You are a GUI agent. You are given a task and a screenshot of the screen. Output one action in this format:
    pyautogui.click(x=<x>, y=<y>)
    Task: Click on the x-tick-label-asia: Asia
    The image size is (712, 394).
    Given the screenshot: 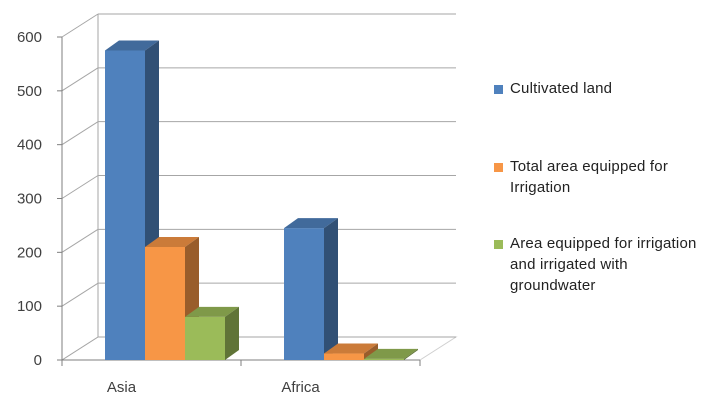 What is the action you would take?
    pyautogui.click(x=122, y=386)
    